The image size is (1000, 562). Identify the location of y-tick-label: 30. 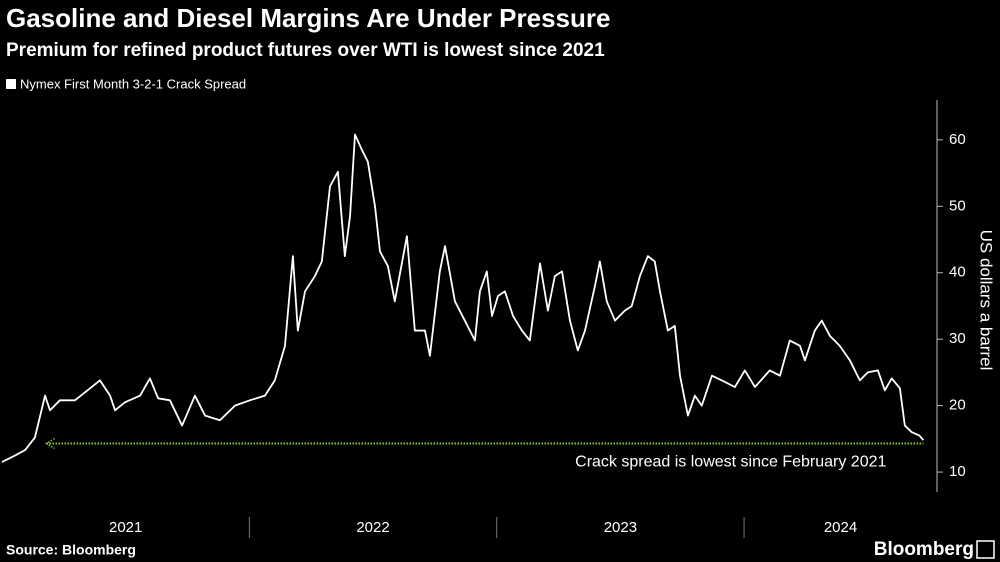
(957, 338).